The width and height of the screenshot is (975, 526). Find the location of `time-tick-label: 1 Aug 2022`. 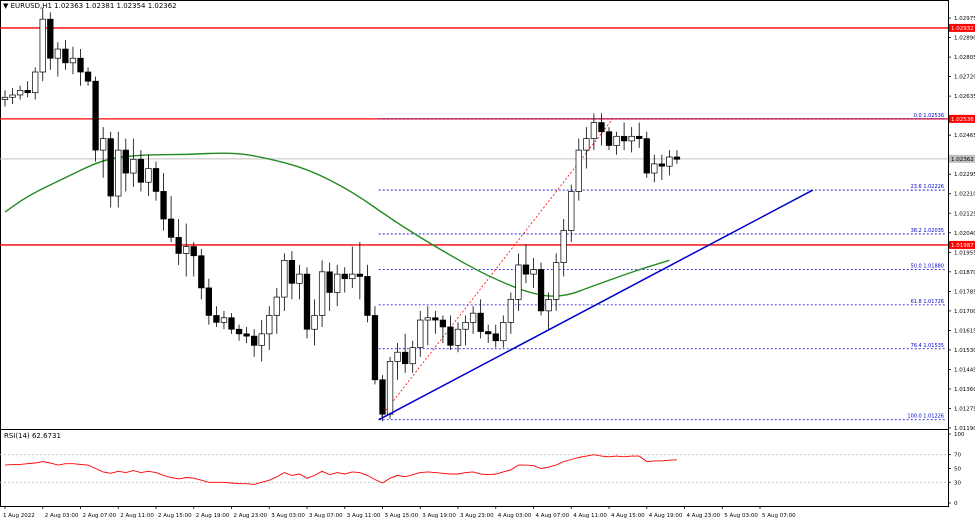

time-tick-label: 1 Aug 2022 is located at coordinates (19, 516).